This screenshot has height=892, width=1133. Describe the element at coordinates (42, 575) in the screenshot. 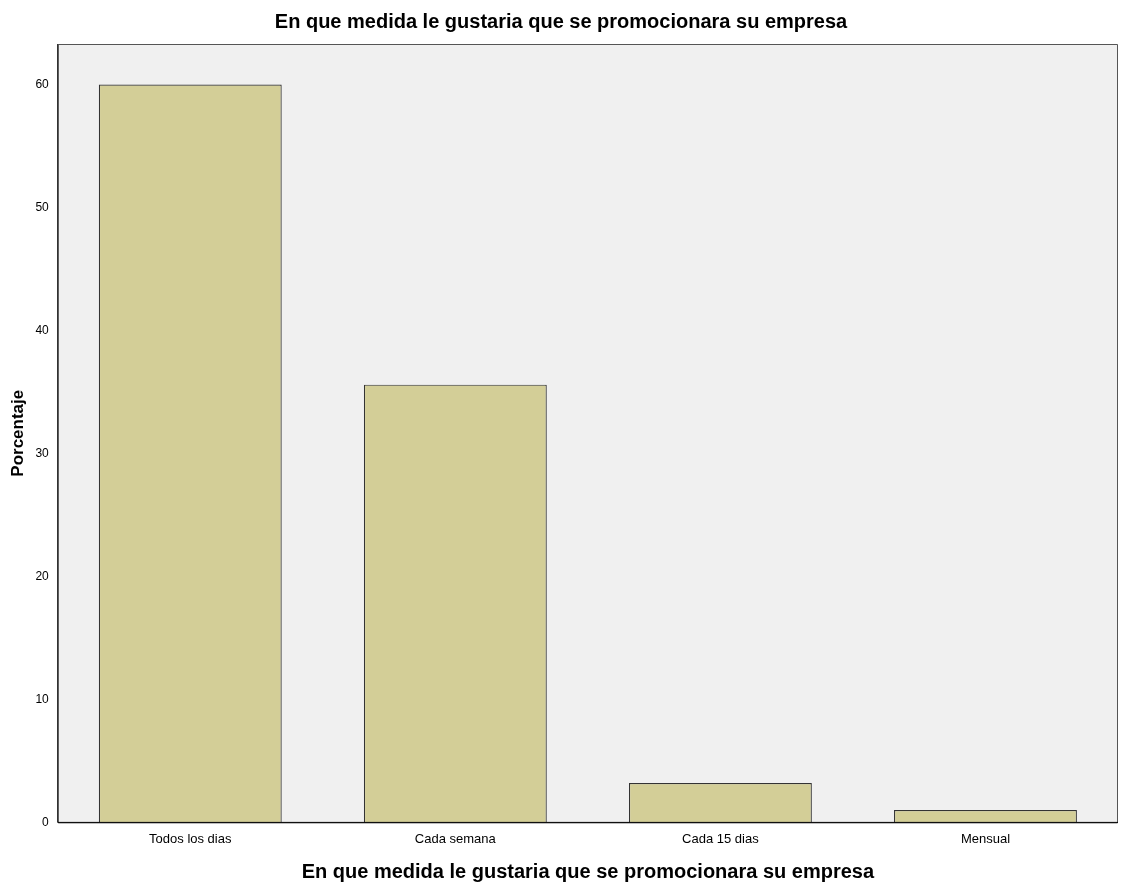

I see `y-tick-label: 20` at that location.